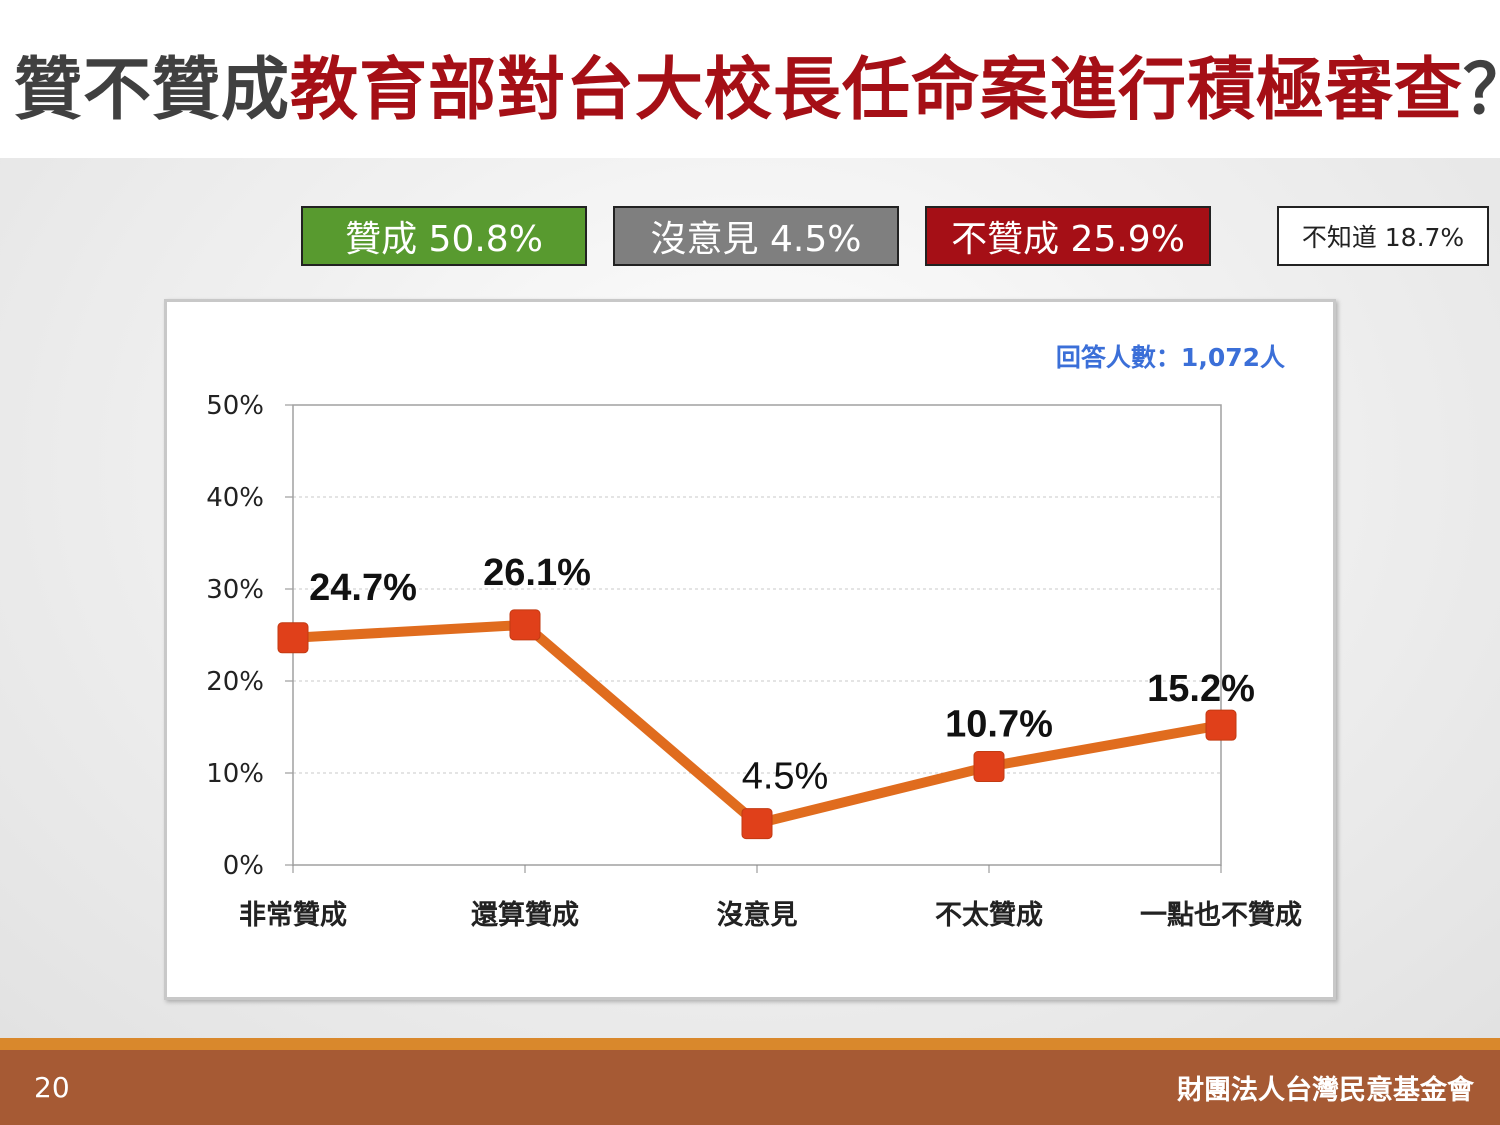 The image size is (1500, 1125). What do you see at coordinates (363, 588) in the screenshot?
I see `data-label: 24.7%` at bounding box center [363, 588].